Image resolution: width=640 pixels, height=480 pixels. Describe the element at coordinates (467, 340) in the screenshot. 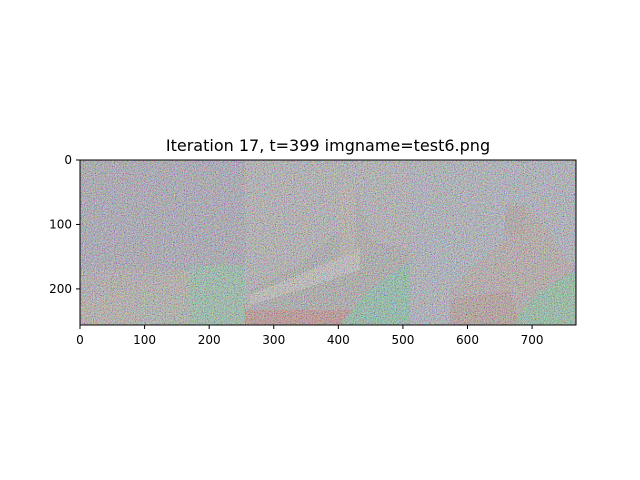

I see `x-tick-label-6: 600` at that location.